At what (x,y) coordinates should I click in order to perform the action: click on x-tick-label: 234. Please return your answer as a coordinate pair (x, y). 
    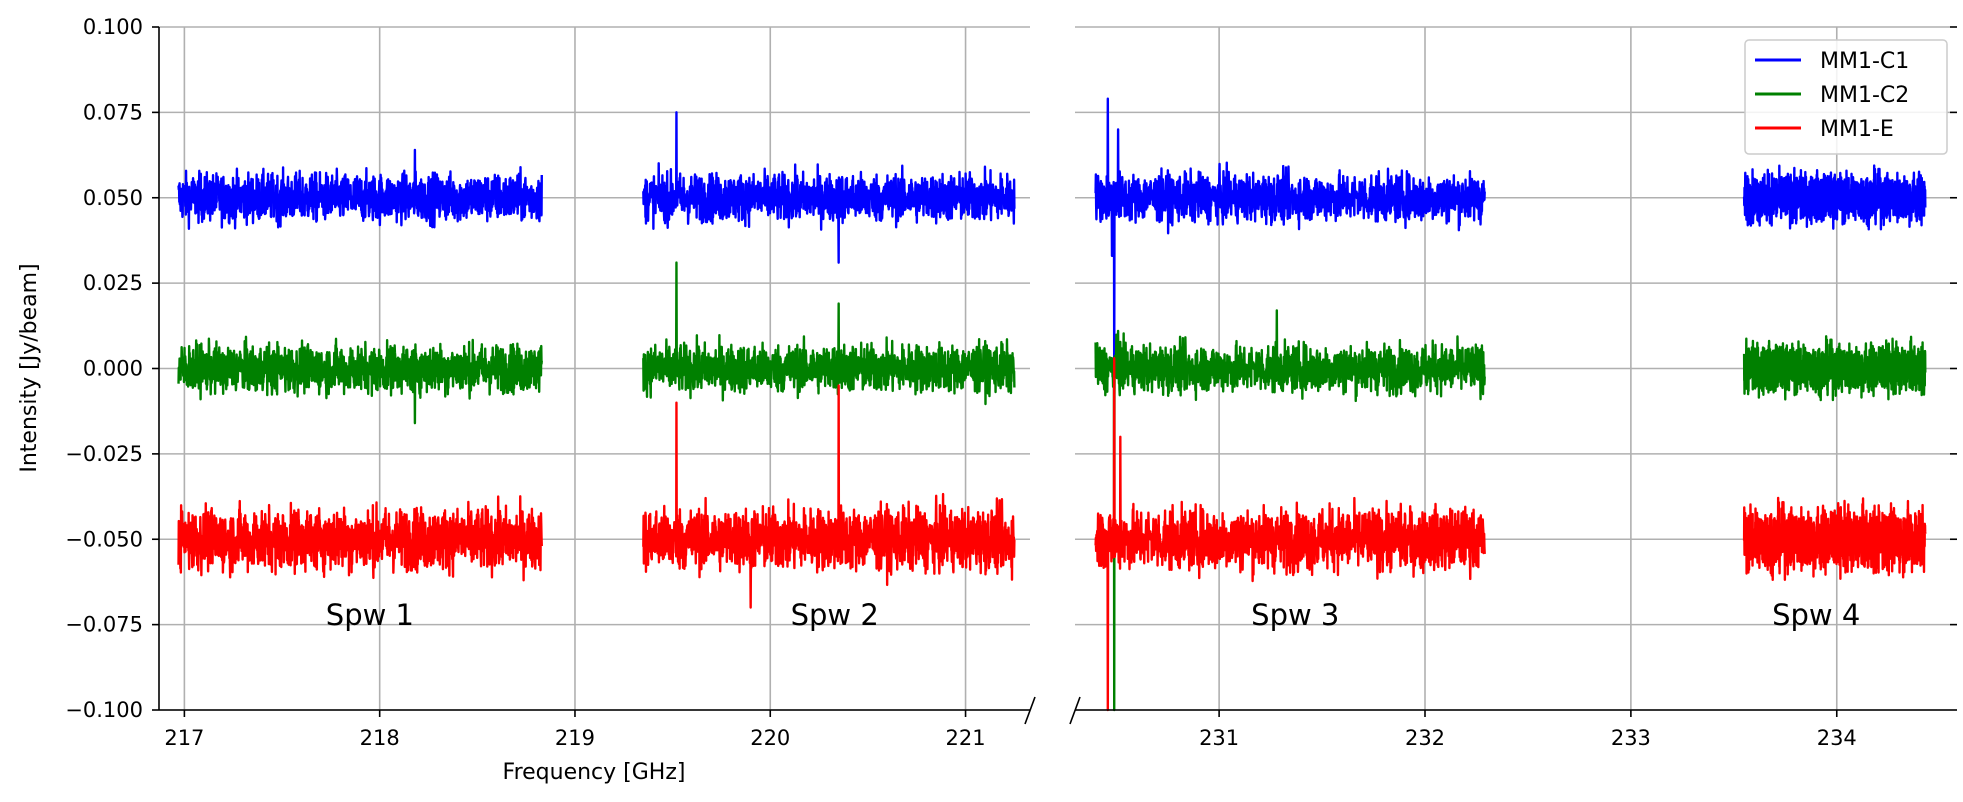
    Looking at the image, I should click on (1837, 738).